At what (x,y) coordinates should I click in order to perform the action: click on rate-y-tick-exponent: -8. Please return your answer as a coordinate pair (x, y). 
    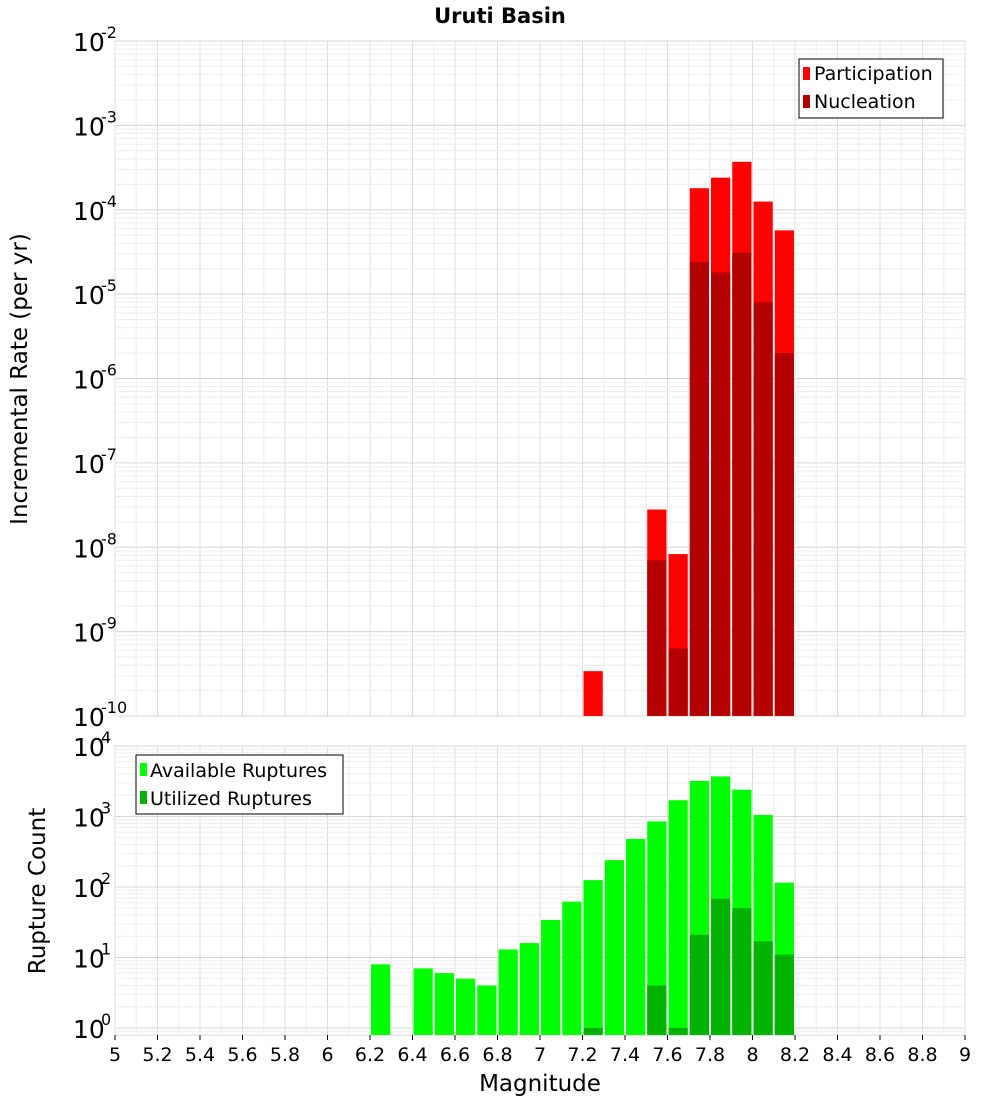
    Looking at the image, I should click on (109, 538).